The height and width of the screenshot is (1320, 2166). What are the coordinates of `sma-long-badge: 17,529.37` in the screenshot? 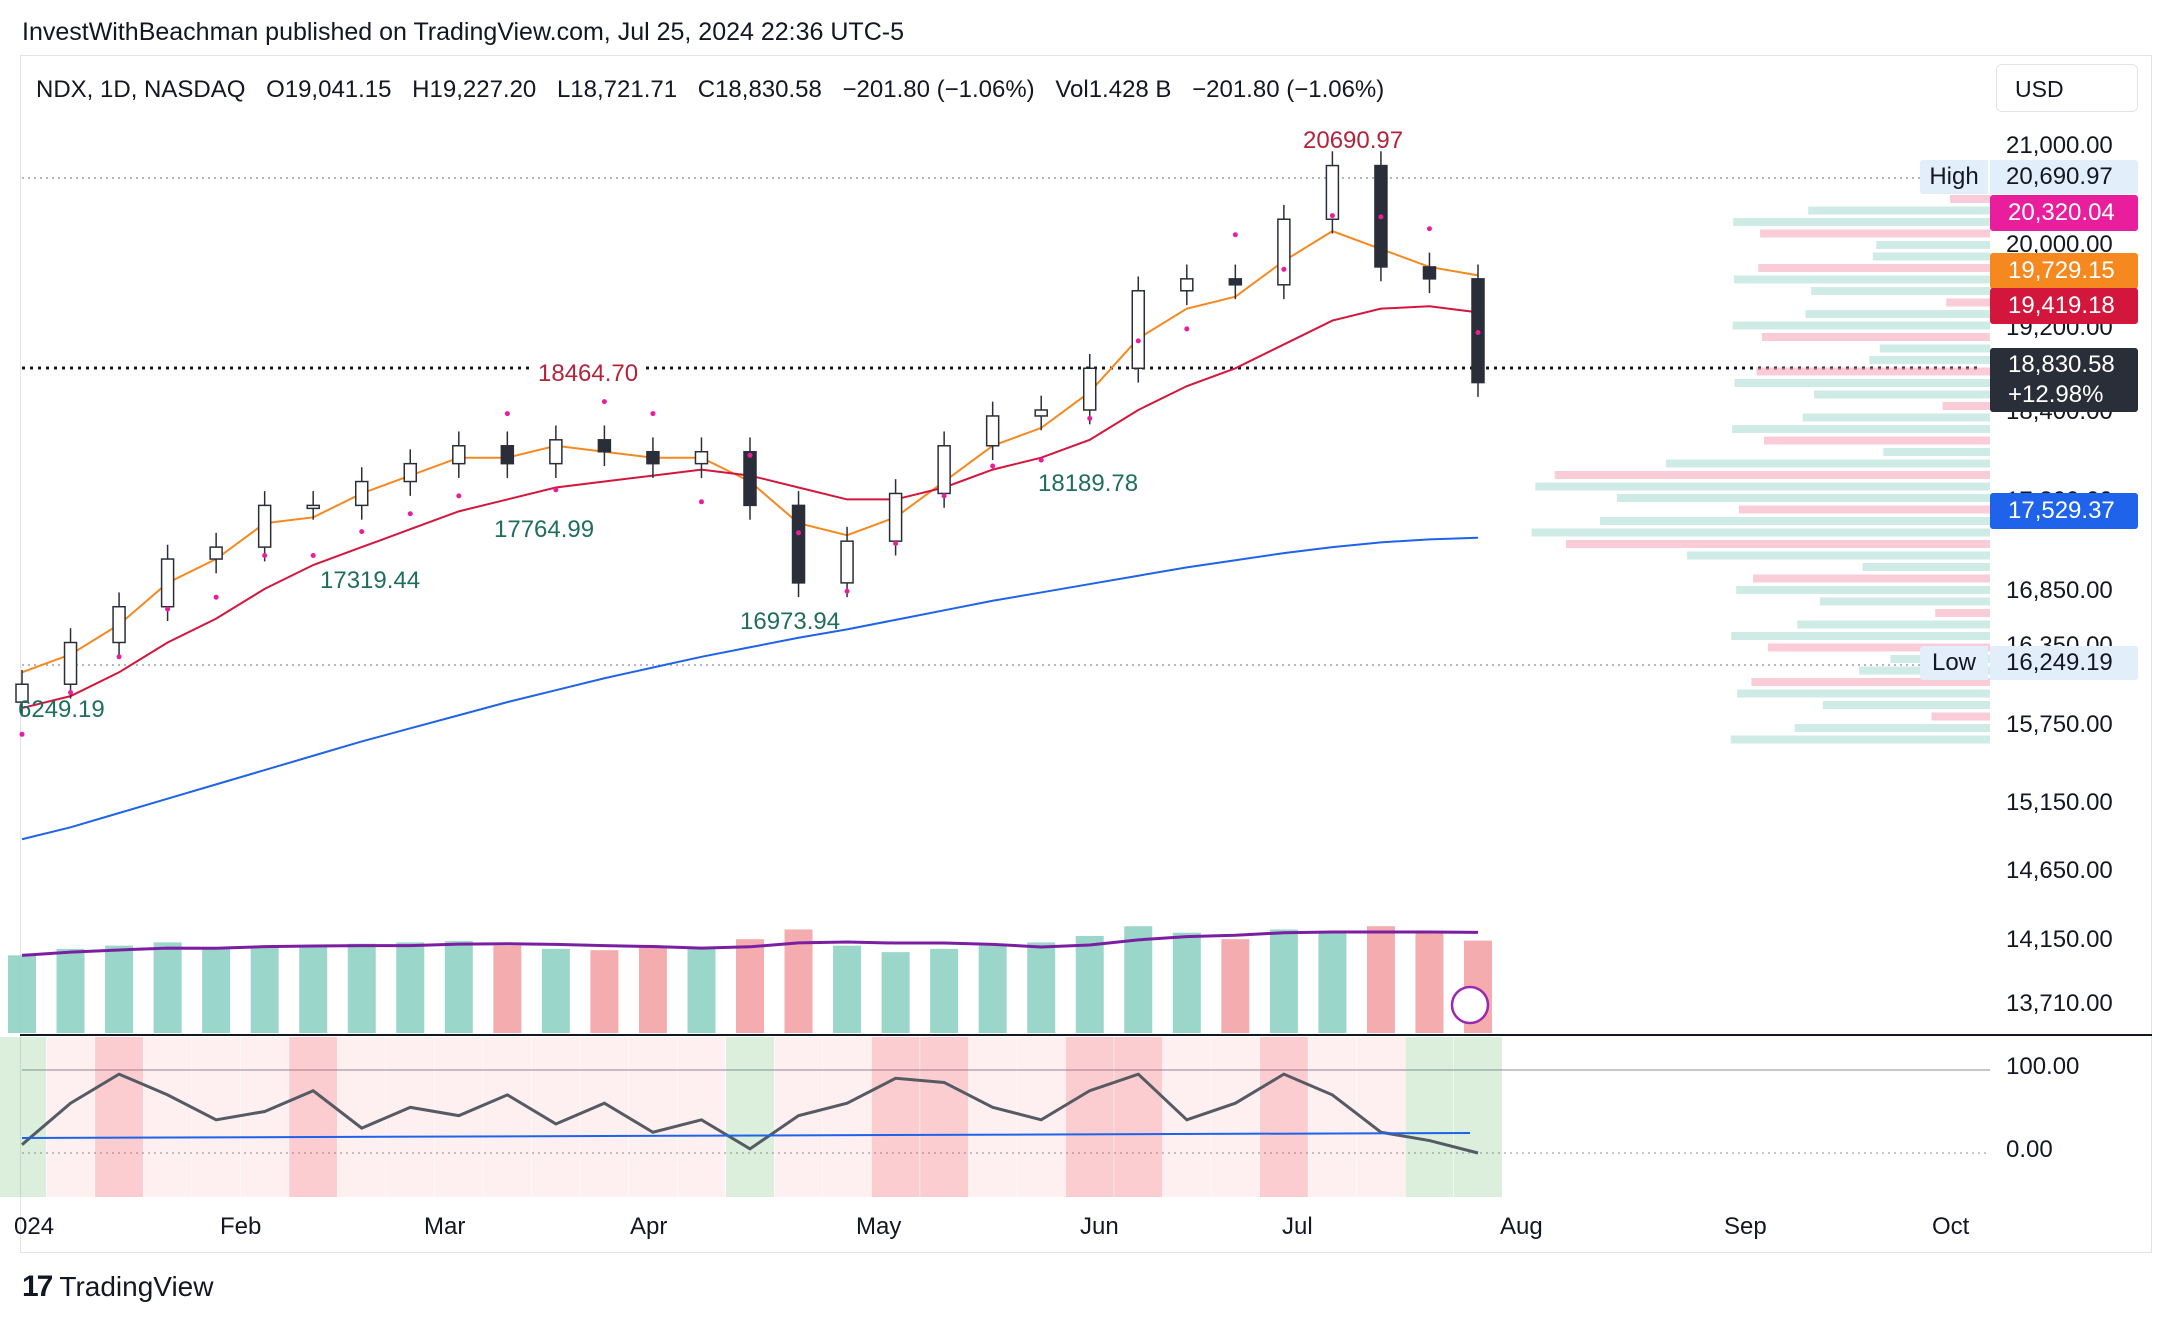 It's located at (2064, 511).